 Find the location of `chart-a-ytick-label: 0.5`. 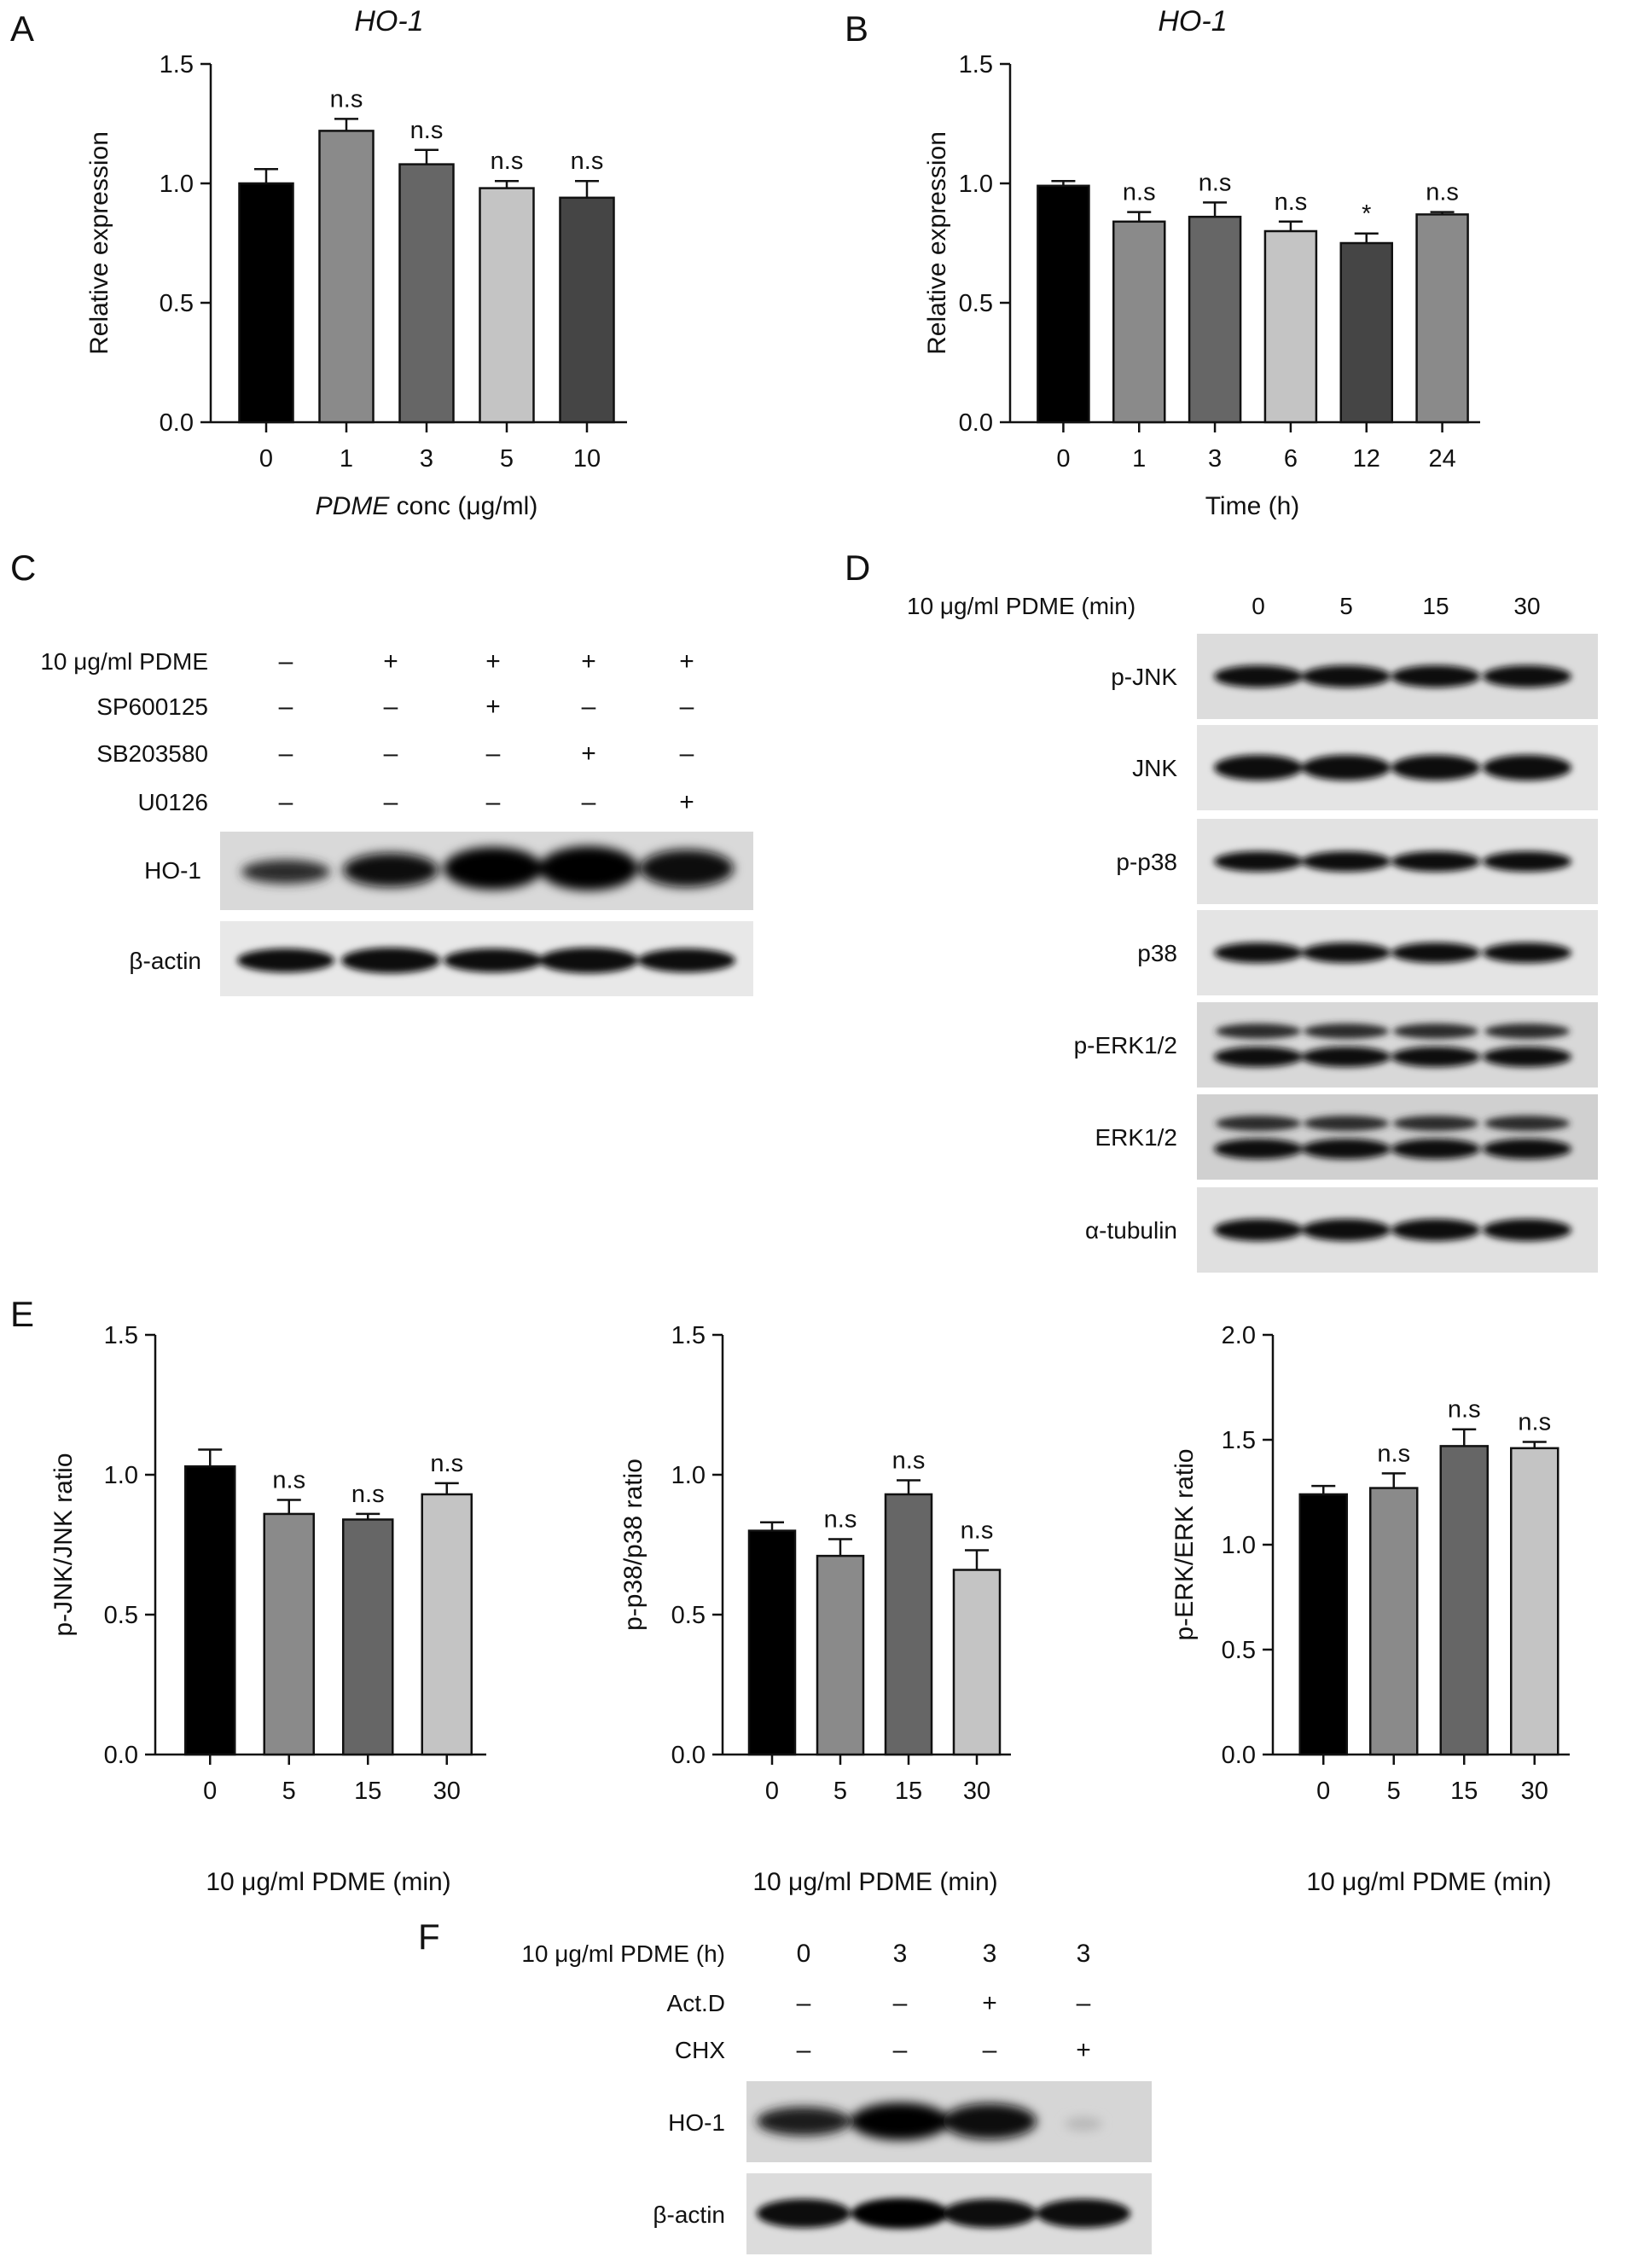

chart-a-ytick-label: 0.5 is located at coordinates (177, 303).